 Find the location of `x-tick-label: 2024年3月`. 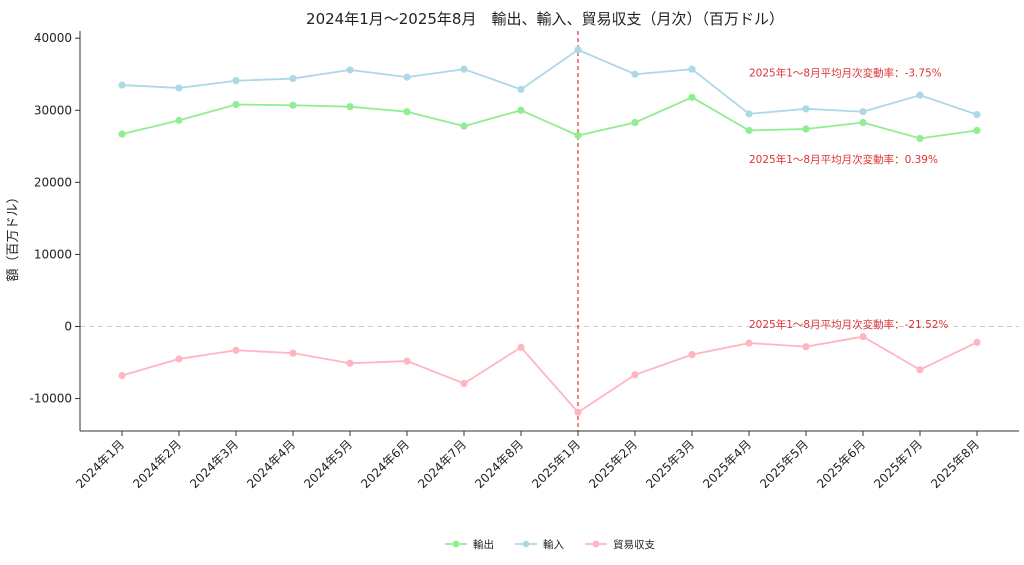

x-tick-label: 2024年3月 is located at coordinates (214, 464).